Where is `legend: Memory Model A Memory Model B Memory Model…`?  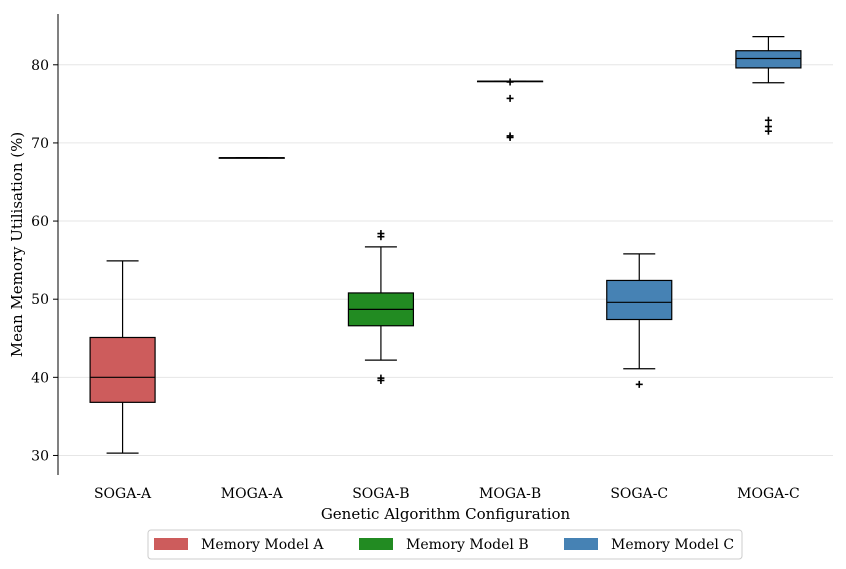
legend: Memory Model A Memory Model B Memory Model… is located at coordinates (445, 544).